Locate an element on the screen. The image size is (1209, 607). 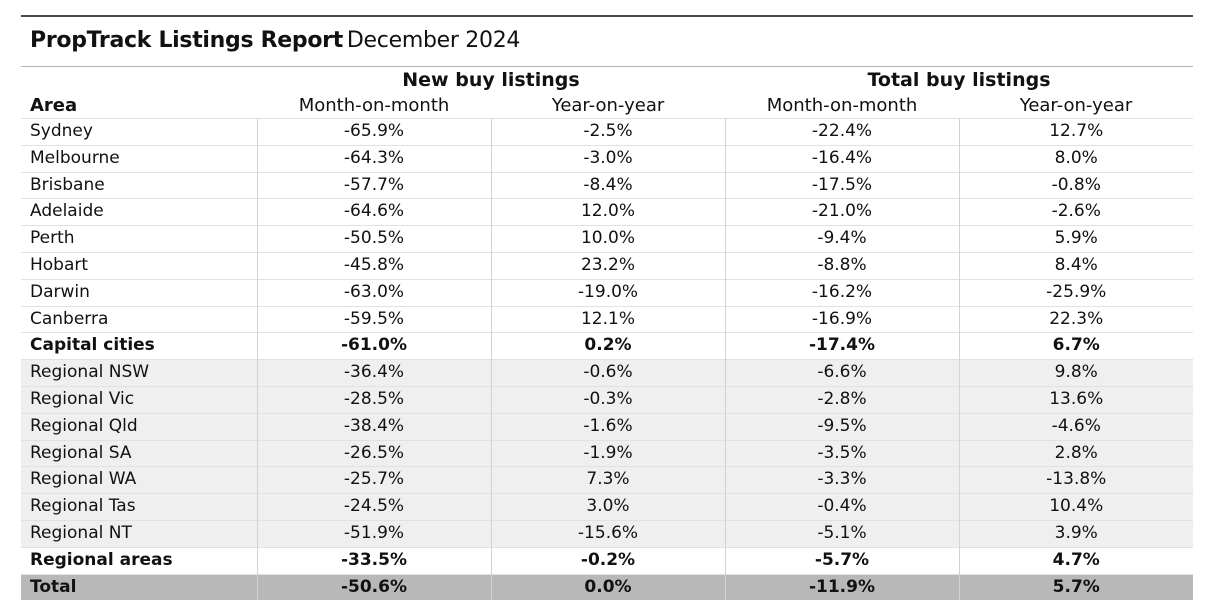
table-row: Regional Tas -24.5% 3.0% -0.4% 10.4% is located at coordinates (607, 507).